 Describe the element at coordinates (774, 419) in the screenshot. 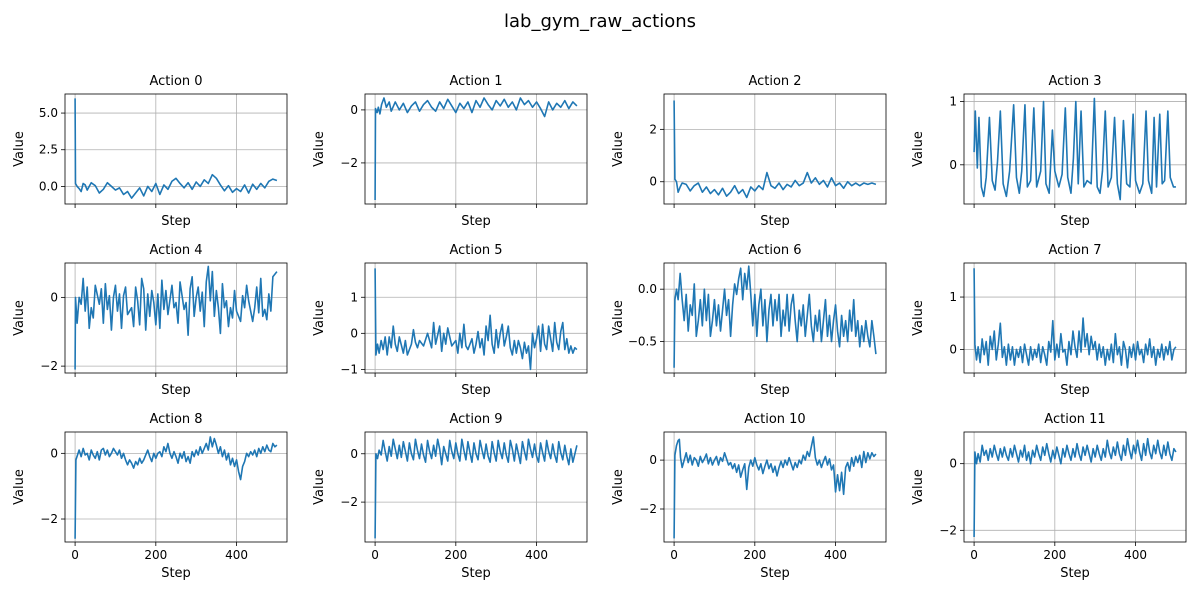

I see `subplot-title: Action 10` at that location.